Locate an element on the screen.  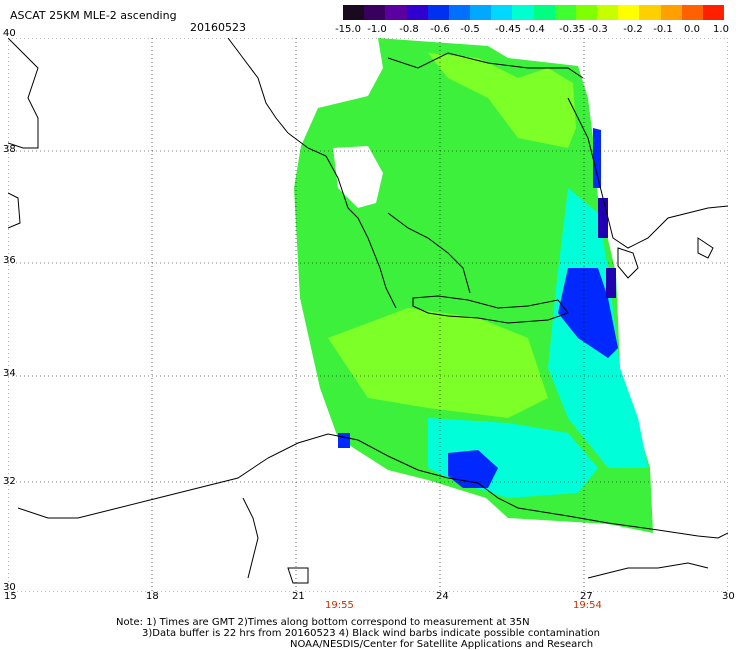
lat-label: 34 is located at coordinates (9, 373).